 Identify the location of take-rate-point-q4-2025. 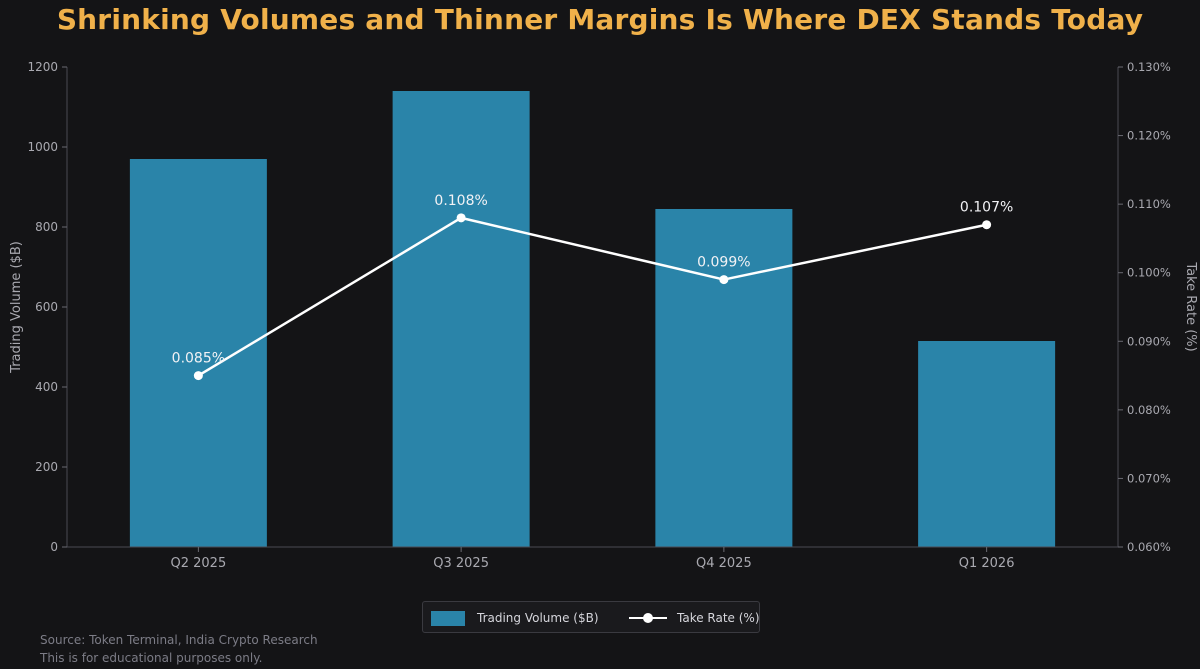
(724, 280).